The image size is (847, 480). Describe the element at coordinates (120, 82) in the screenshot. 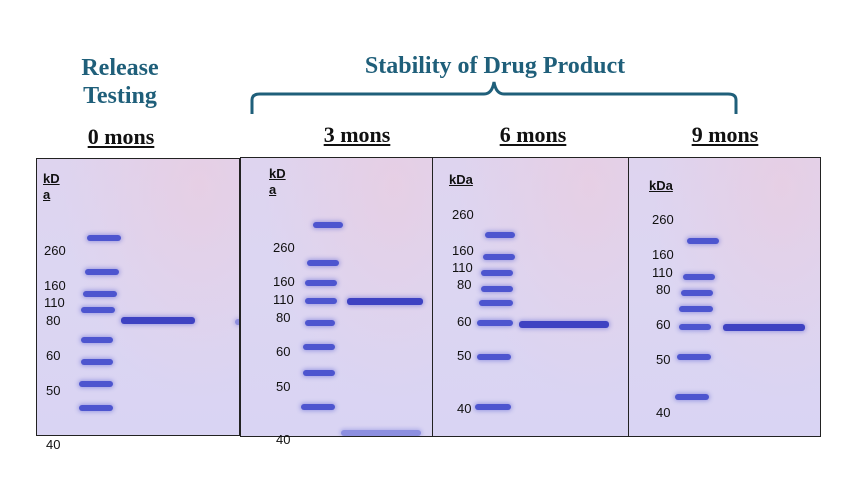

I see `release-testing-header: Release Testing` at that location.